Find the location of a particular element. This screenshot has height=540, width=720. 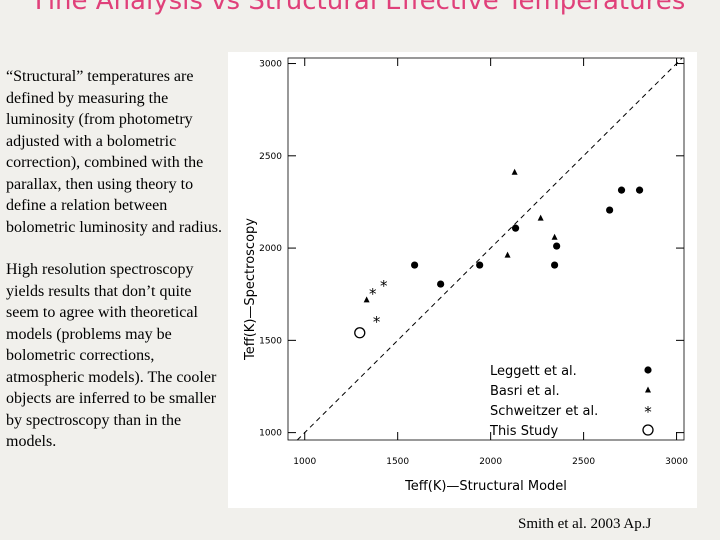

citation: Smith et al. 2003 Ap.J is located at coordinates (585, 524).